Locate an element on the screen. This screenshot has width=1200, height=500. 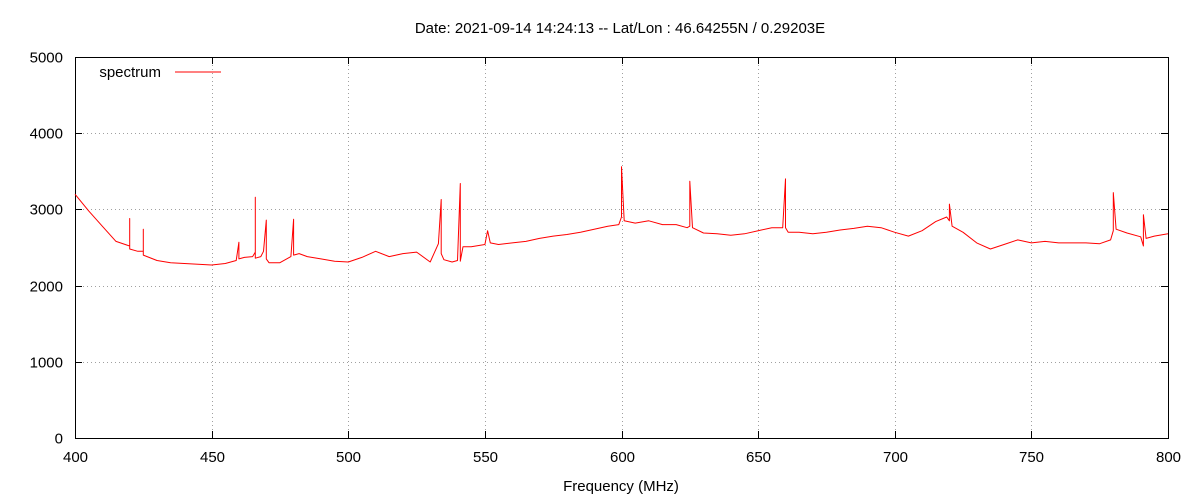
x-tick-label: 650 is located at coordinates (758, 457).